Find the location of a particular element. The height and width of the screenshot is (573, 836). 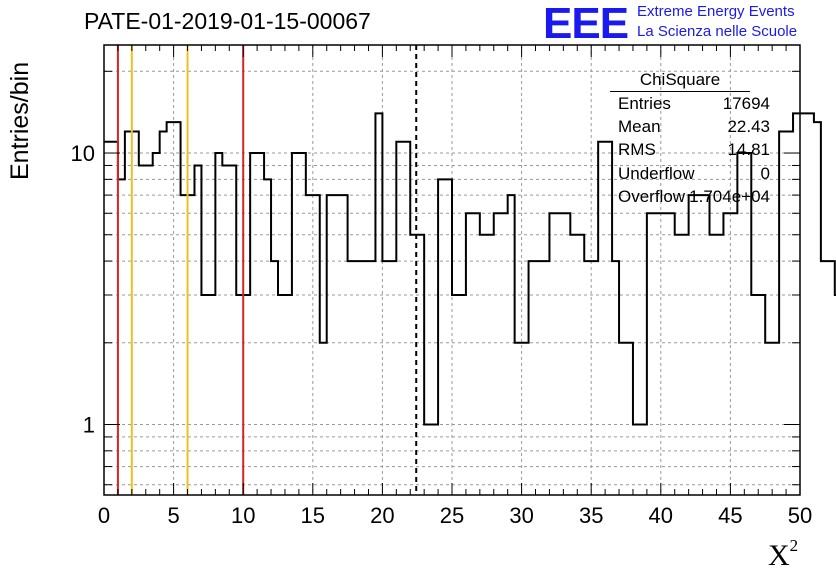

stats-key: RMS is located at coordinates (637, 149).